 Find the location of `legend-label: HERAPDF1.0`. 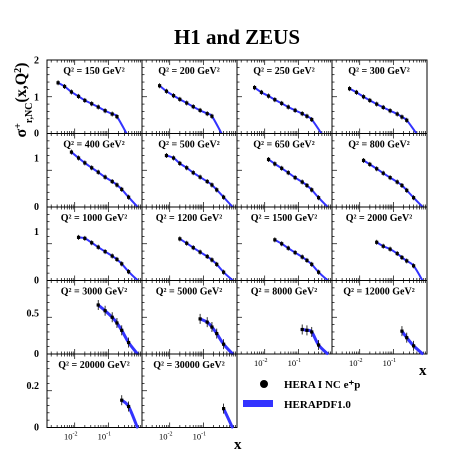

legend-label: HERAPDF1.0 is located at coordinates (317, 405).